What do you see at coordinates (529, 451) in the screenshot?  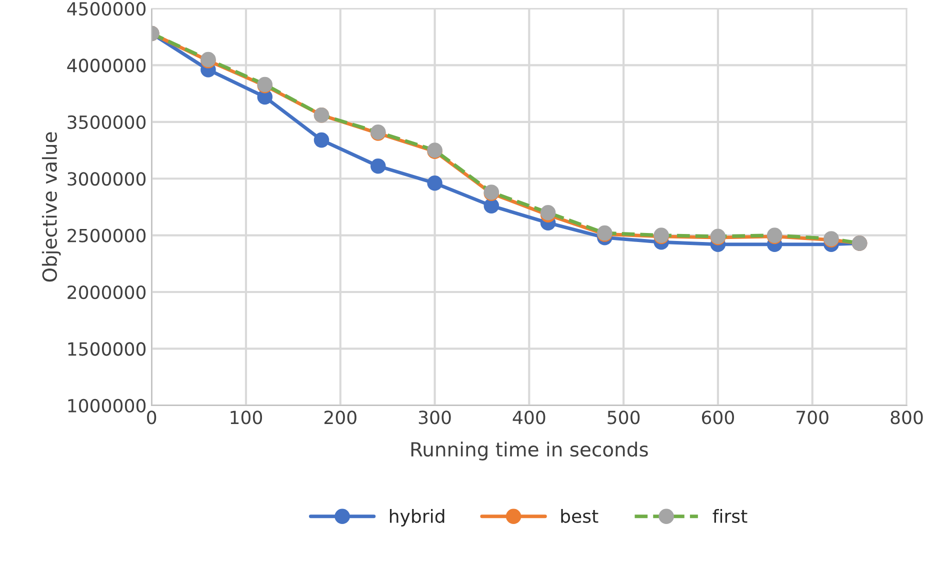 I see `x-axis-title: Running time in seconds` at bounding box center [529, 451].